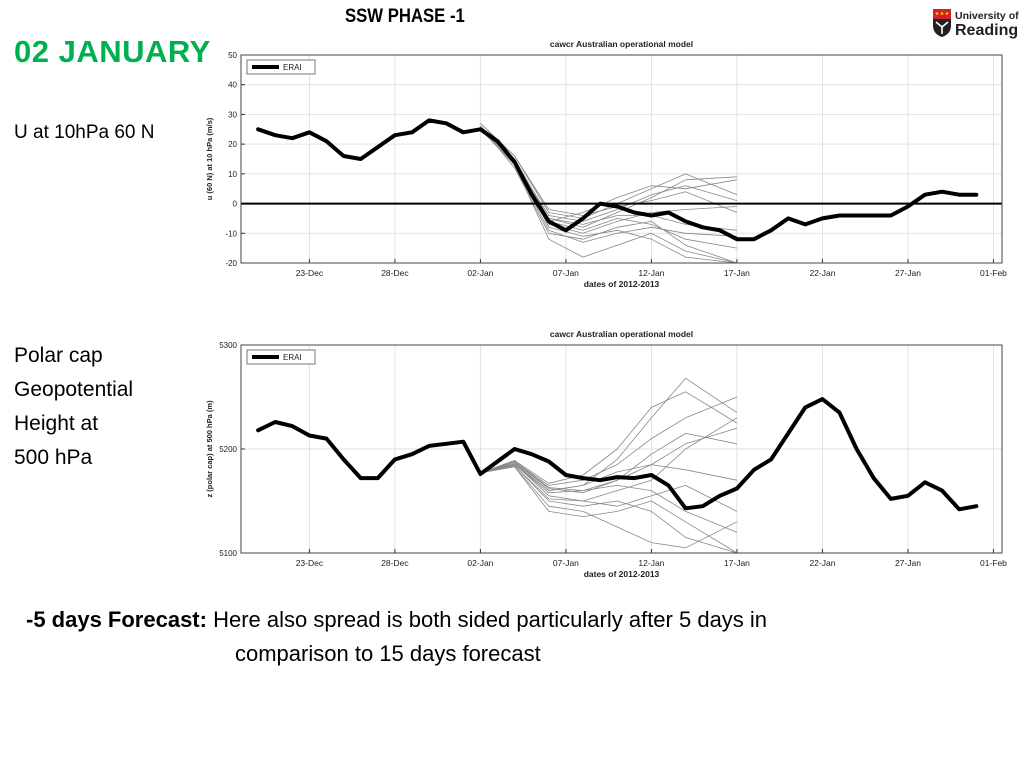 The image size is (1024, 768). Describe the element at coordinates (232, 114) in the screenshot. I see `y-tick-label: 30` at that location.